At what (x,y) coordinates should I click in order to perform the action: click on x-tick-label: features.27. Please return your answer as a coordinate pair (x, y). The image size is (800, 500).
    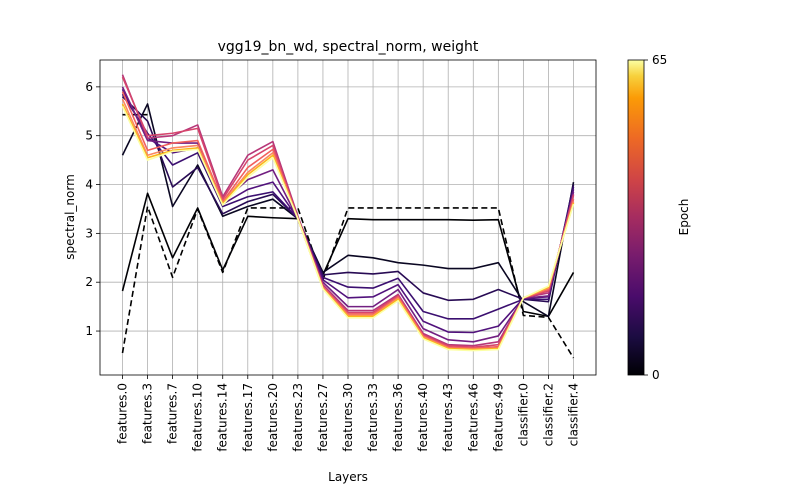
    Looking at the image, I should click on (323, 417).